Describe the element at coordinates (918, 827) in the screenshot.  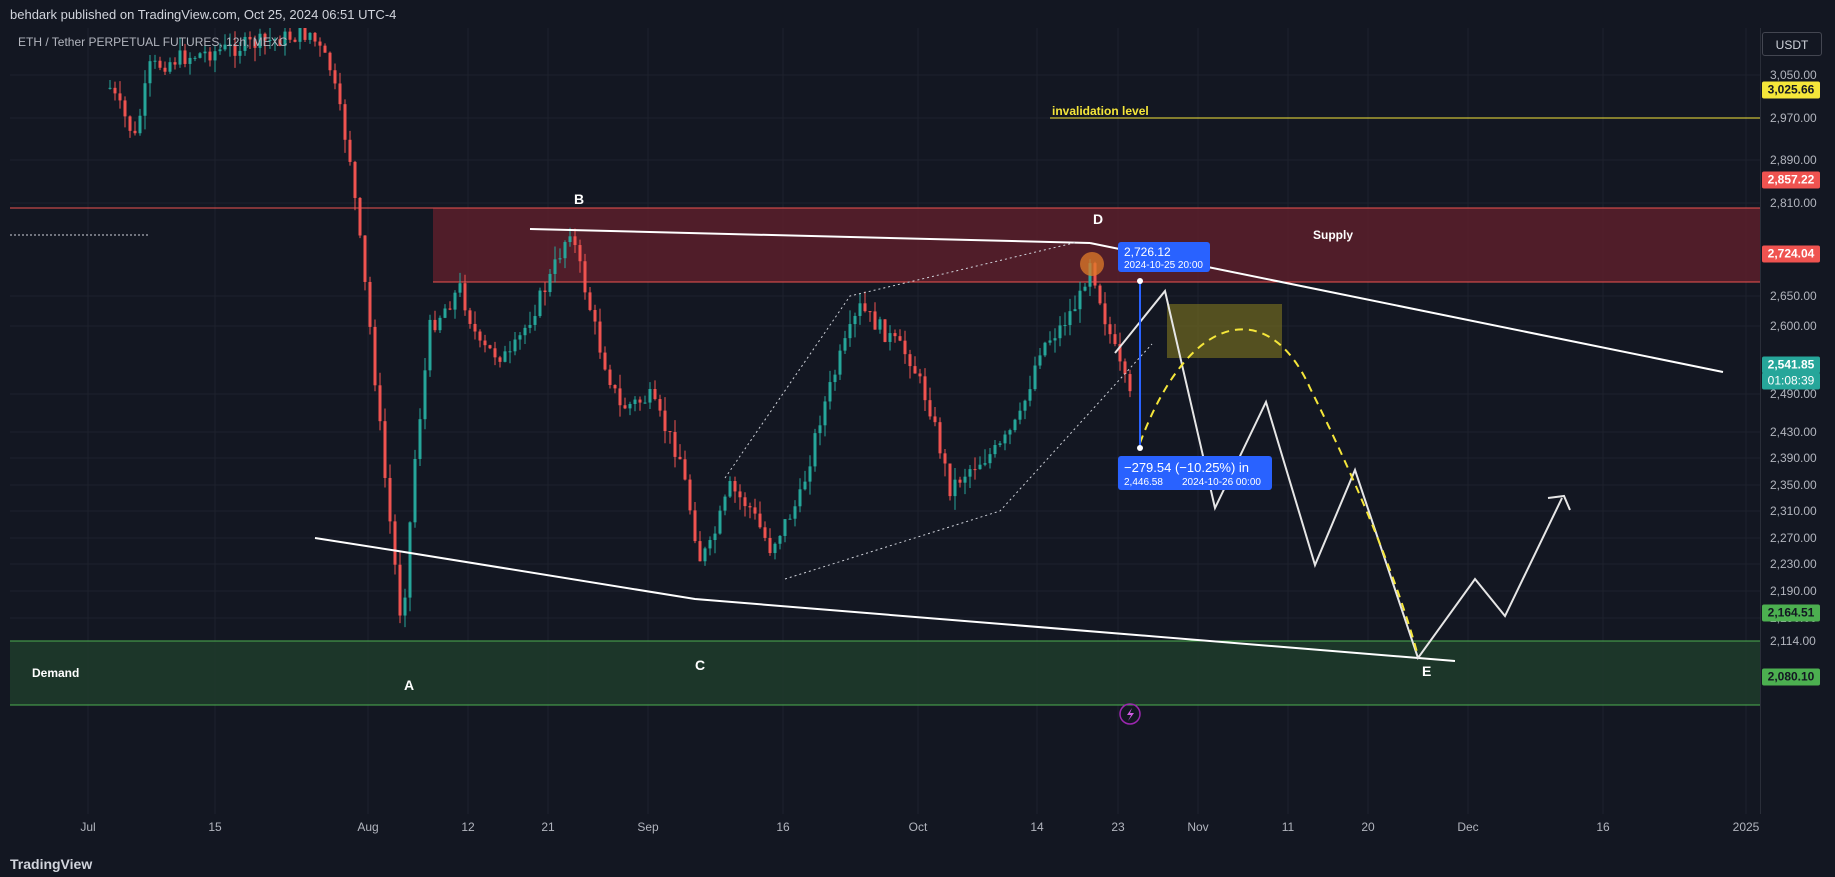
I see `time-tick: Oct` at that location.